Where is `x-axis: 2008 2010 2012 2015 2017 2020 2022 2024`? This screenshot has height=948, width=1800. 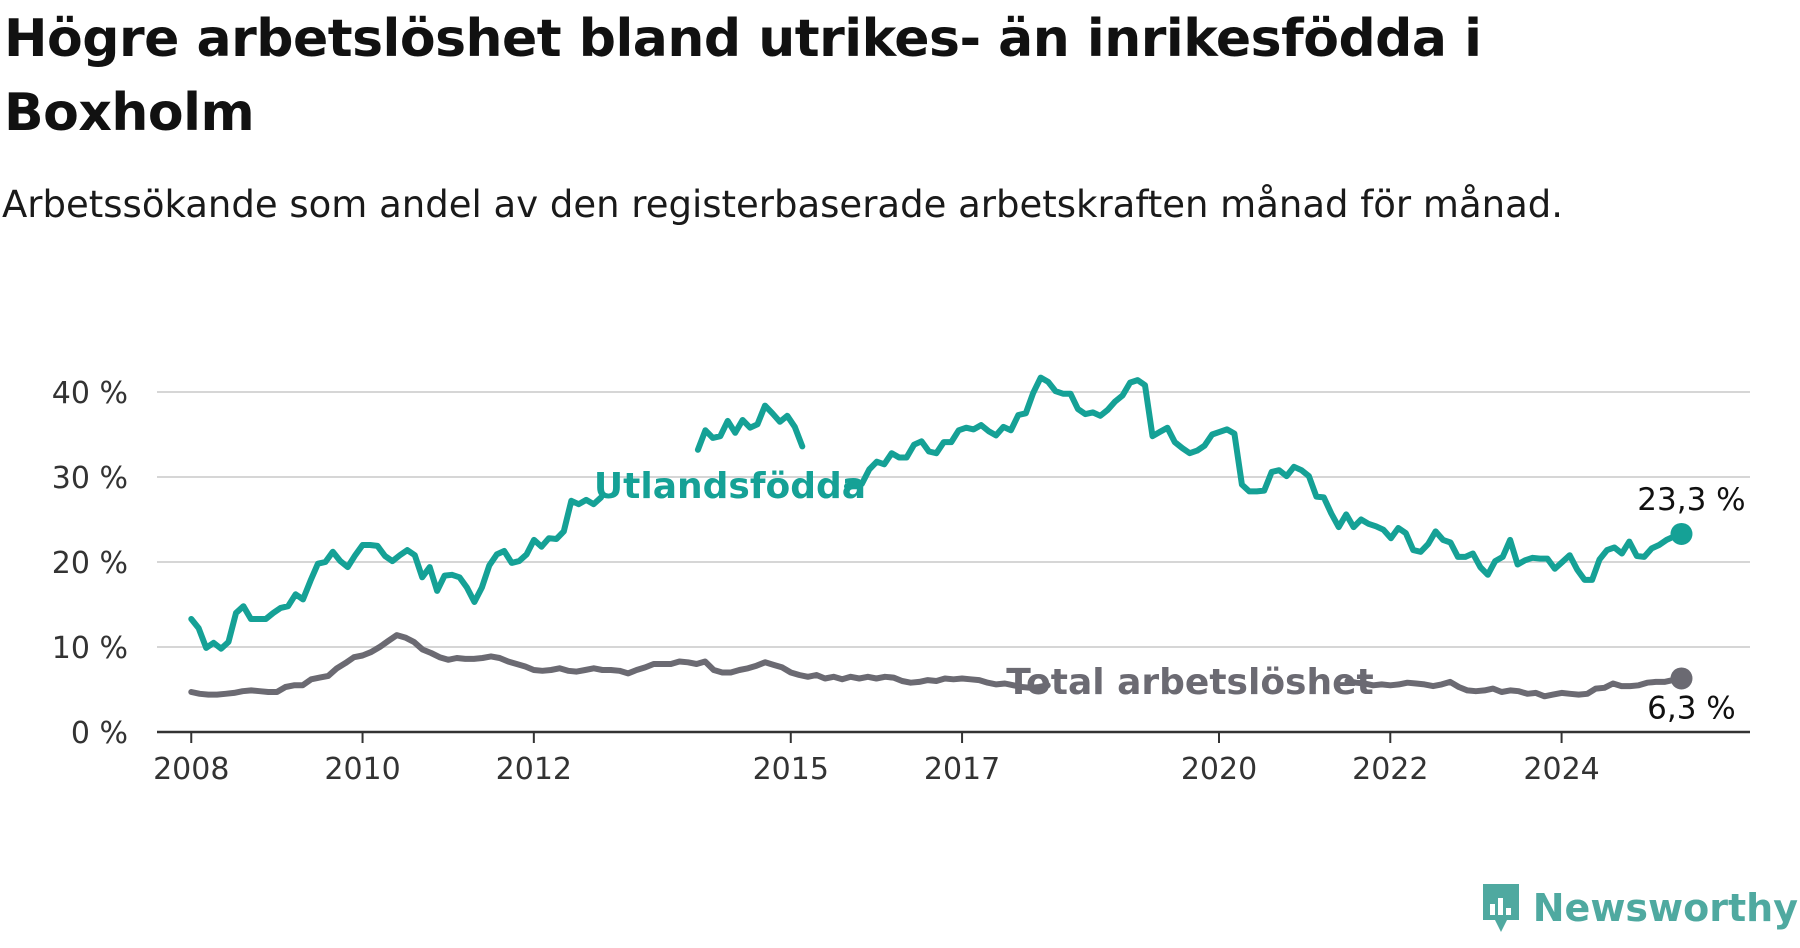 x-axis: 2008 2010 2012 2015 2017 2020 2022 2024 is located at coordinates (951, 758).